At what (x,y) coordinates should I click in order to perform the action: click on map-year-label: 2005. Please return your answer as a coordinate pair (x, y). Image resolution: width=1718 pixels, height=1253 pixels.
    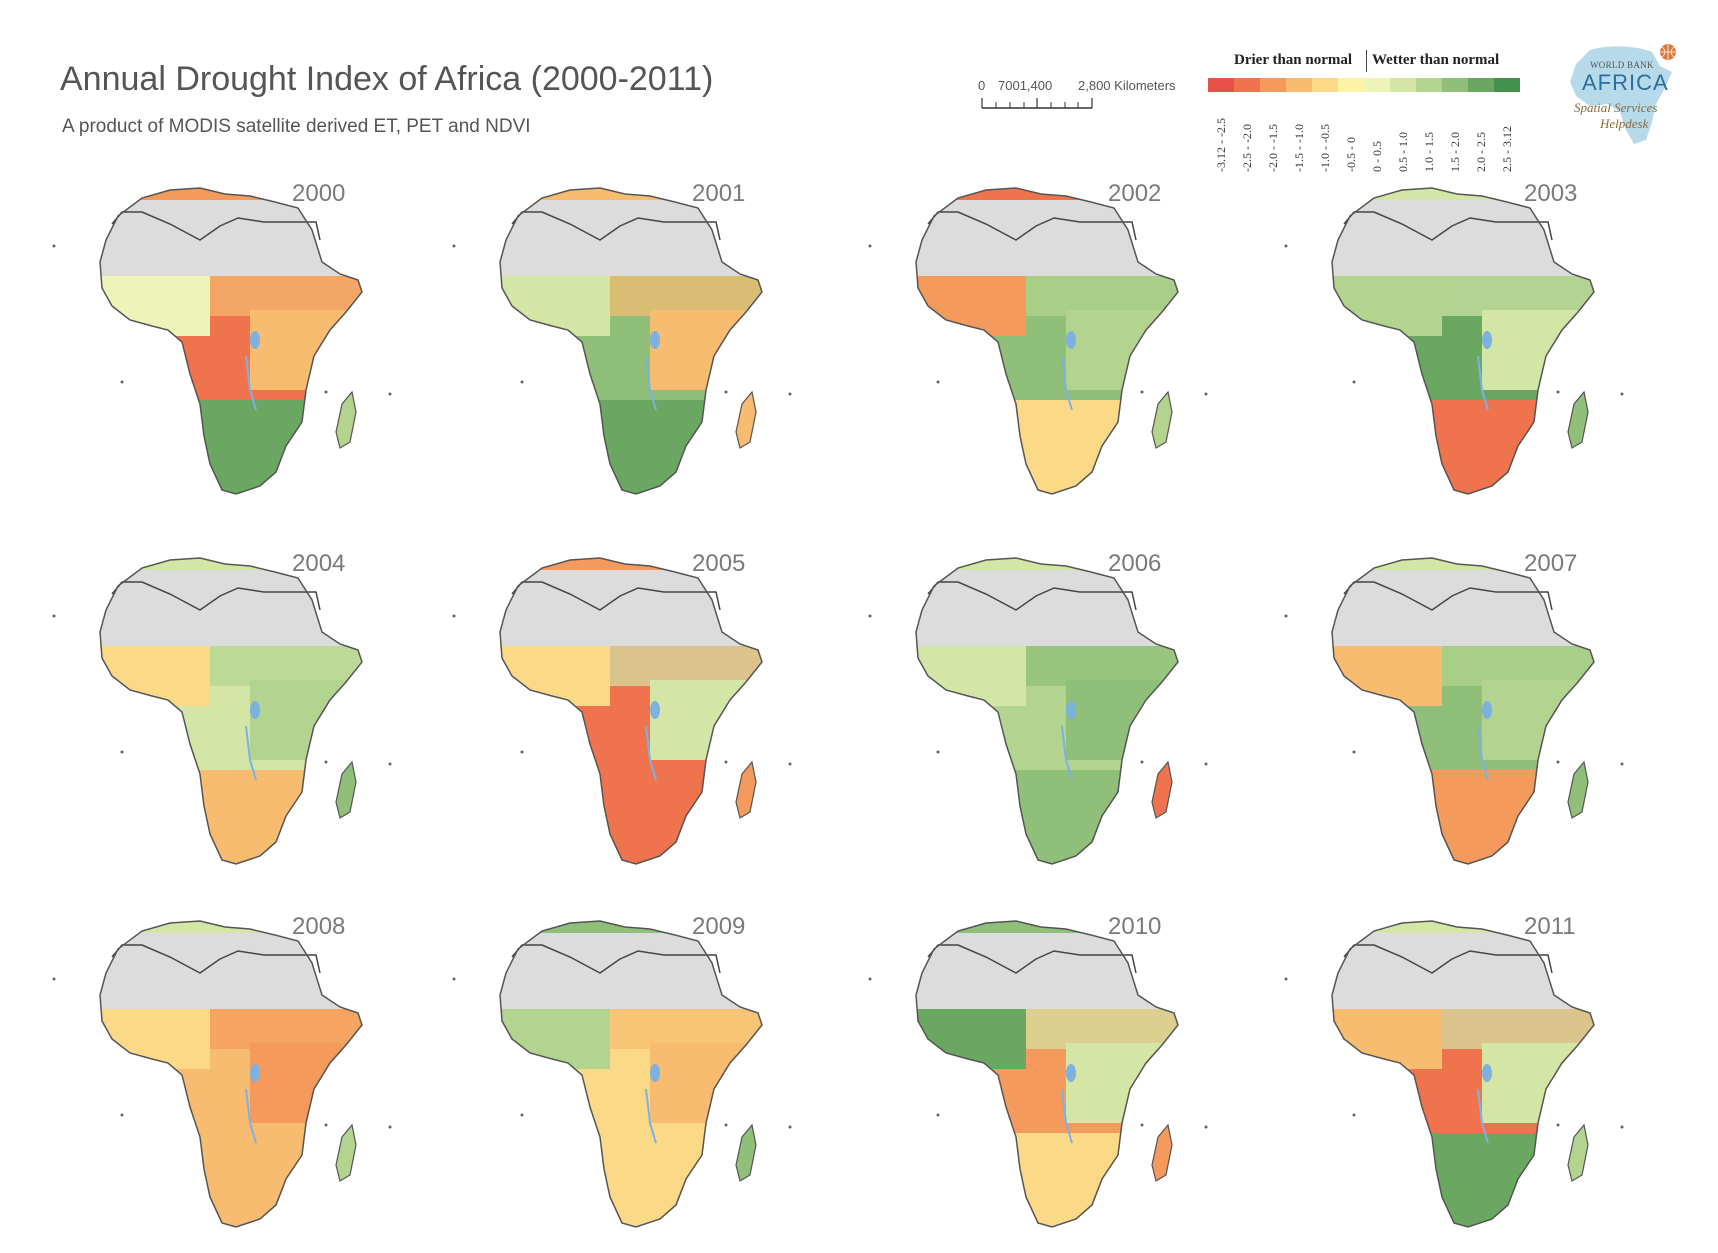
    Looking at the image, I should click on (719, 563).